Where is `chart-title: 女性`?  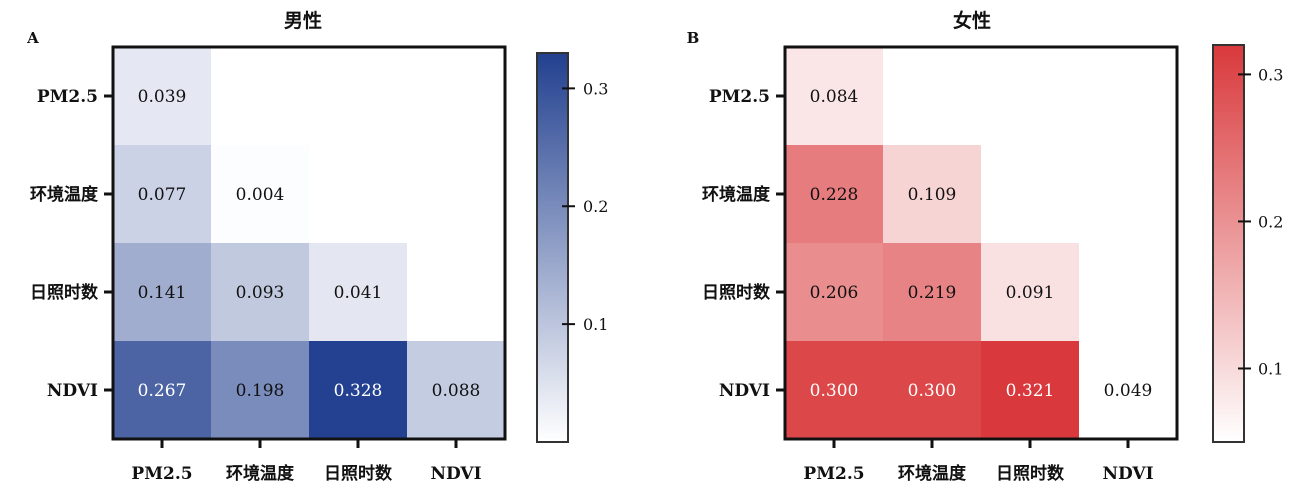 chart-title: 女性 is located at coordinates (972, 20).